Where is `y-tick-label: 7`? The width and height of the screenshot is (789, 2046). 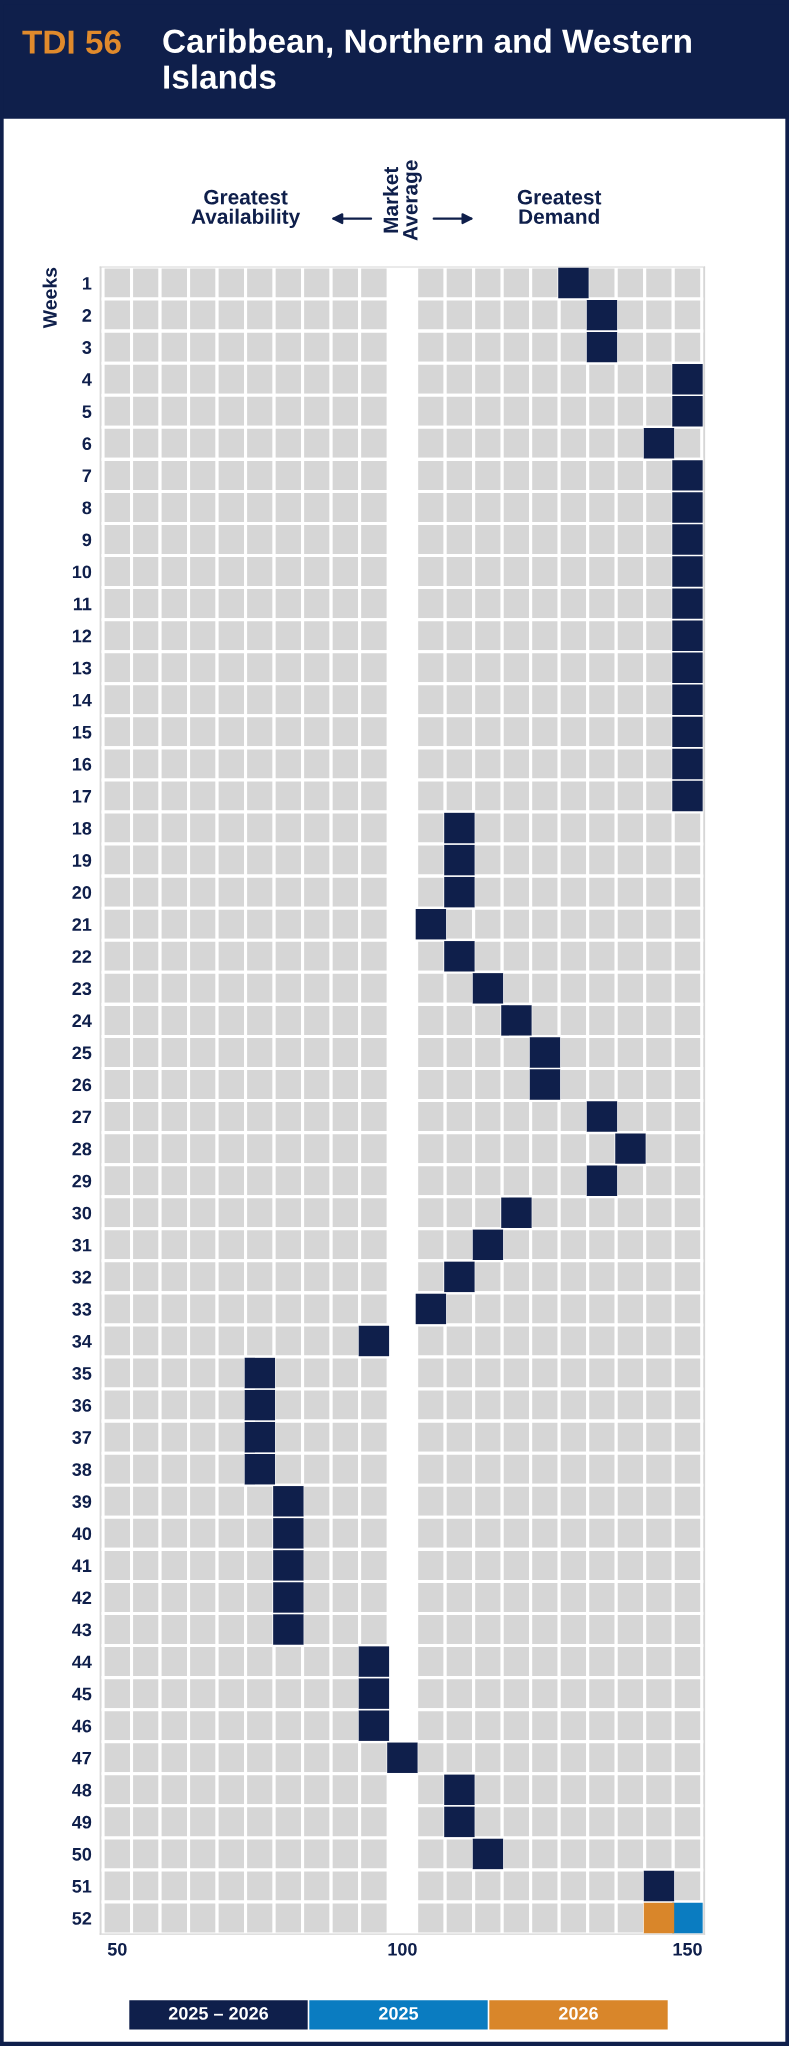 y-tick-label: 7 is located at coordinates (87, 475).